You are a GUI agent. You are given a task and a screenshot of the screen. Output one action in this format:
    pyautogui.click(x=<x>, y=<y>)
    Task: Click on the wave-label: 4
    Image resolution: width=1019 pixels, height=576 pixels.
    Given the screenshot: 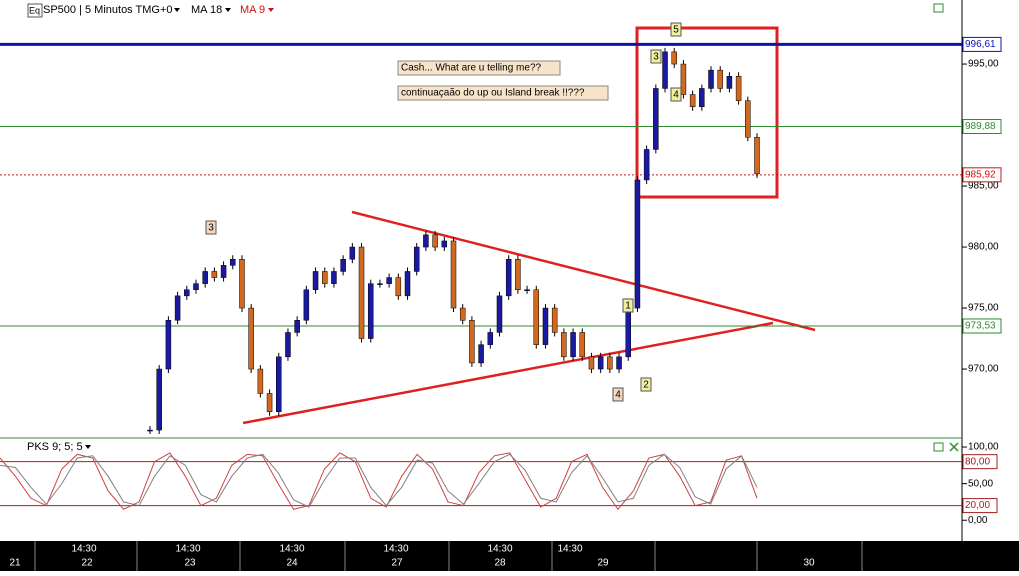 What is the action you would take?
    pyautogui.click(x=676, y=95)
    